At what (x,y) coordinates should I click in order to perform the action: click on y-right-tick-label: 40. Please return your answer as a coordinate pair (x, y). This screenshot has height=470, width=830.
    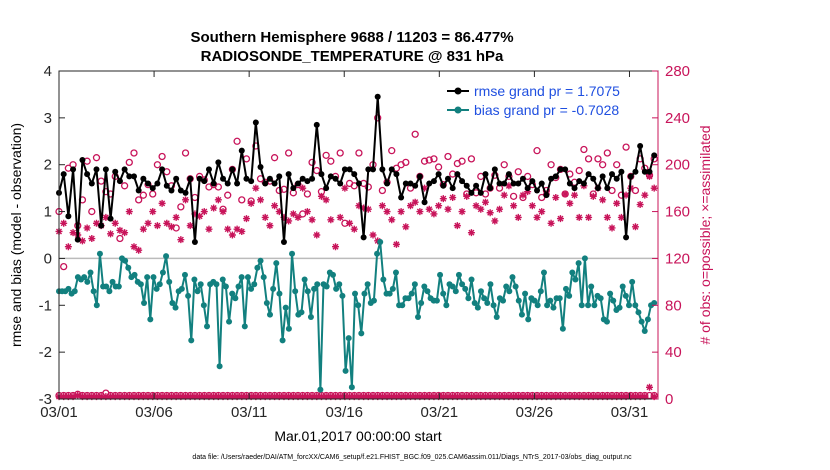
    Looking at the image, I should click on (673, 352).